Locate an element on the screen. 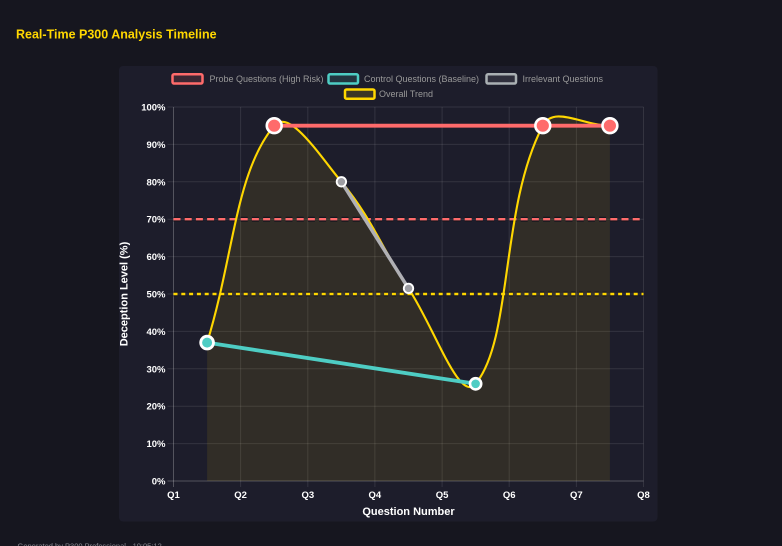 This screenshot has width=782, height=546. svg-text: Q4 is located at coordinates (375, 495).